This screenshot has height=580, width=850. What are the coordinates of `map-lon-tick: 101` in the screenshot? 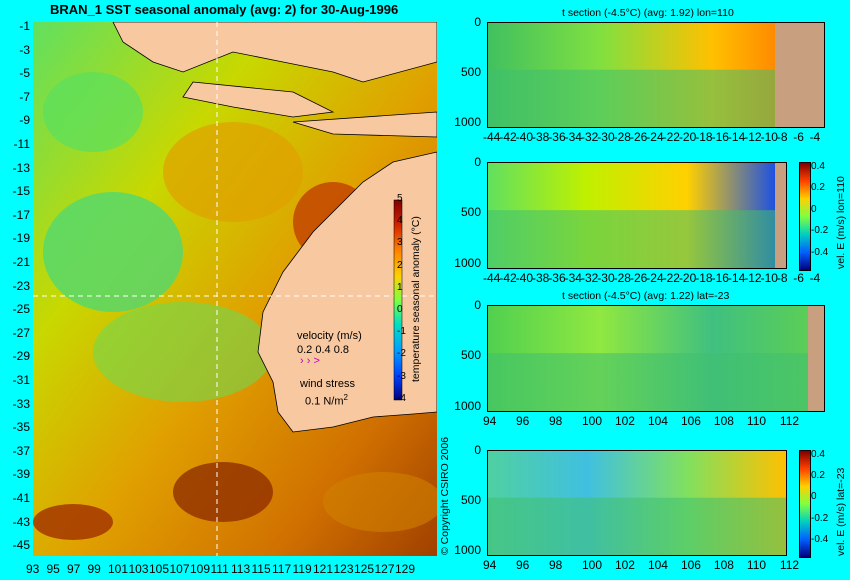 It's located at (118, 569).